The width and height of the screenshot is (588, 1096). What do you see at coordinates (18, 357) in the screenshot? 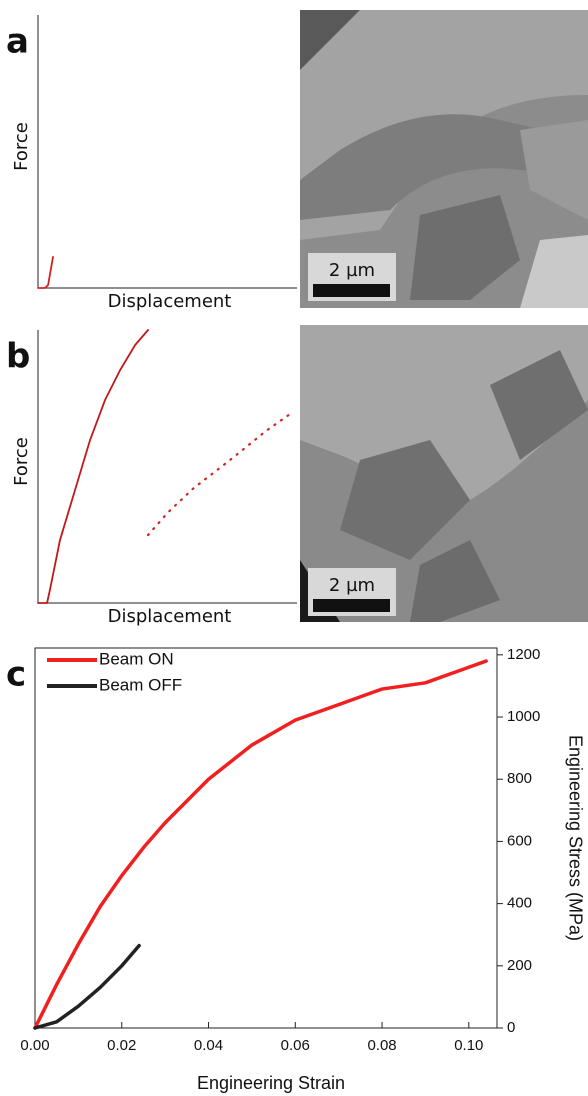
I see `panel-label: b` at bounding box center [18, 357].